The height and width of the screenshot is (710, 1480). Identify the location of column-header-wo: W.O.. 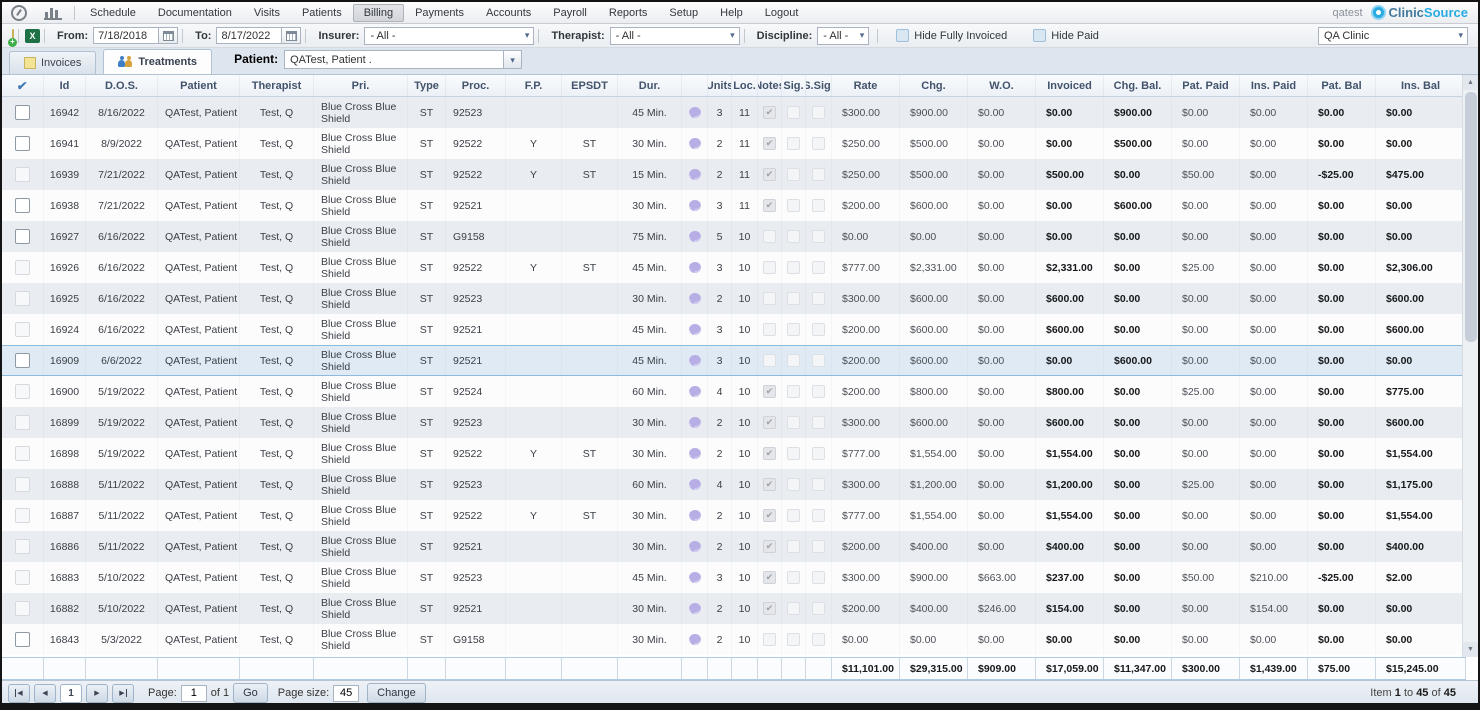
(1002, 85).